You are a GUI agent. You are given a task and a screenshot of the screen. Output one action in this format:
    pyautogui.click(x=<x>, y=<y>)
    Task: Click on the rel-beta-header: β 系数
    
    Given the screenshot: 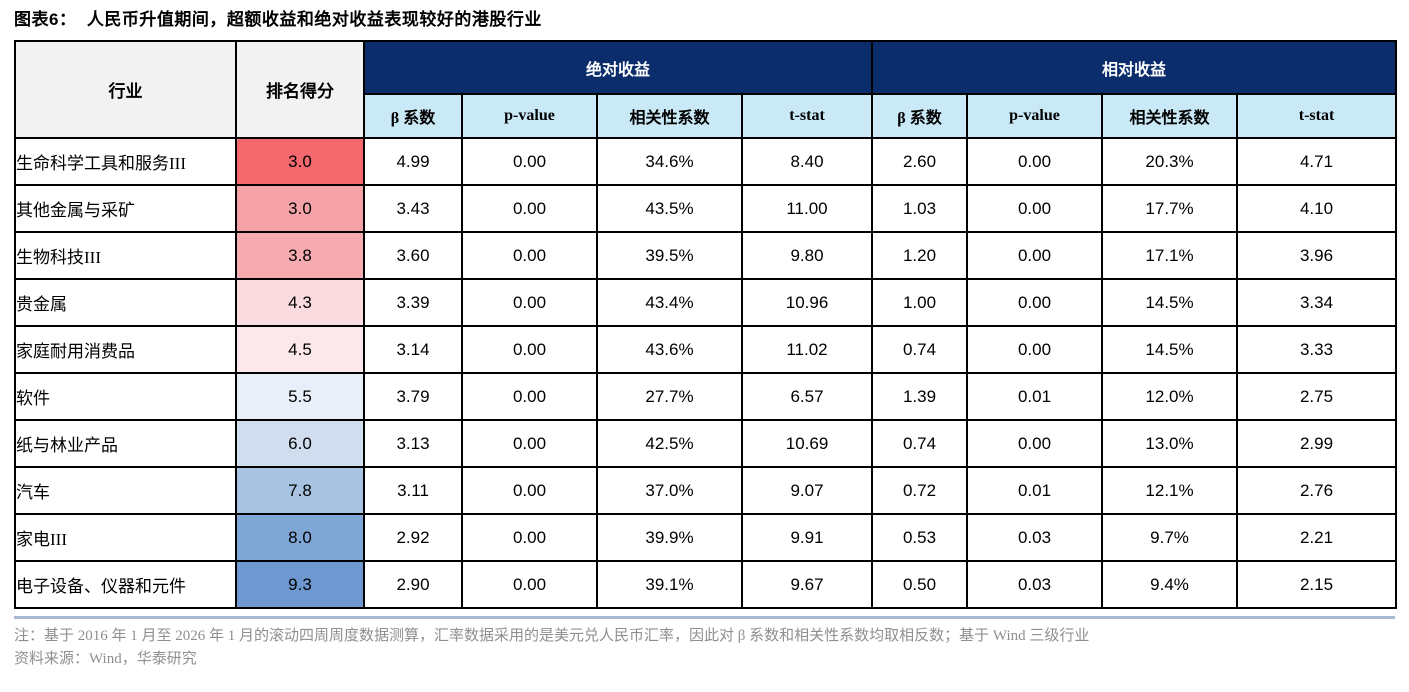 What is the action you would take?
    pyautogui.click(x=920, y=116)
    